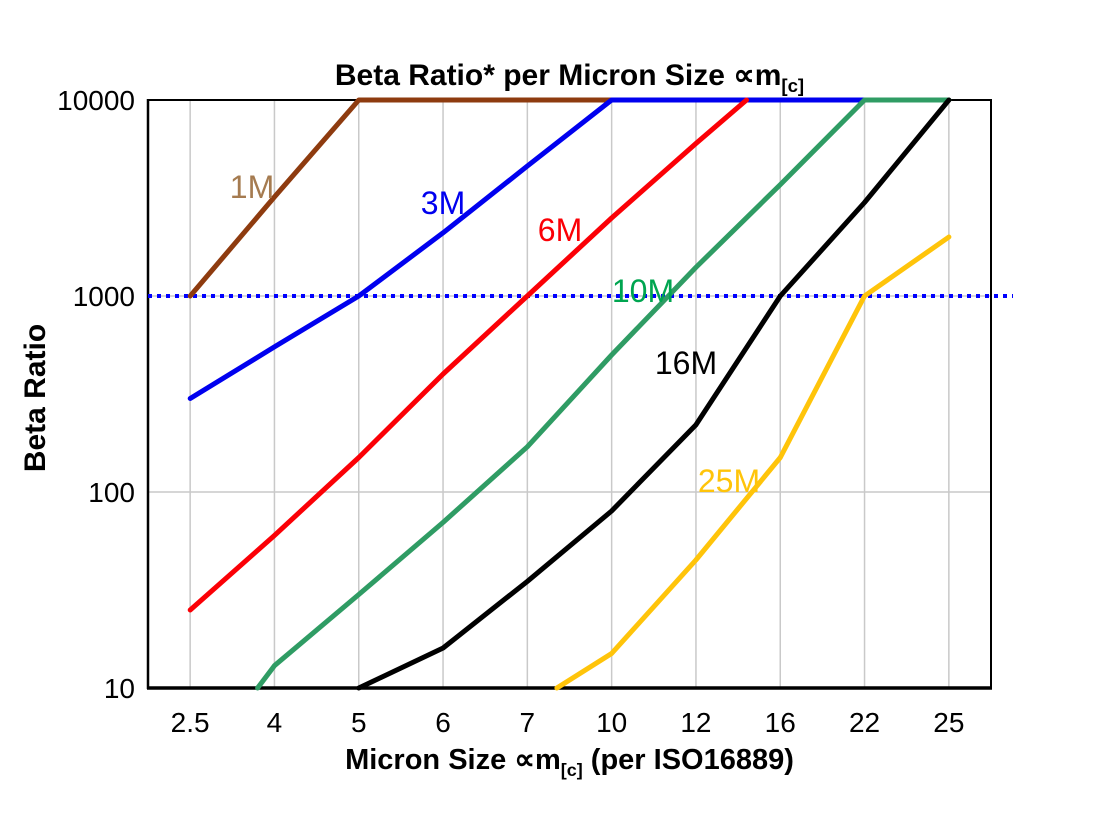 The image size is (1108, 816). Describe the element at coordinates (443, 203) in the screenshot. I see `series-label-3m: 3M` at that location.